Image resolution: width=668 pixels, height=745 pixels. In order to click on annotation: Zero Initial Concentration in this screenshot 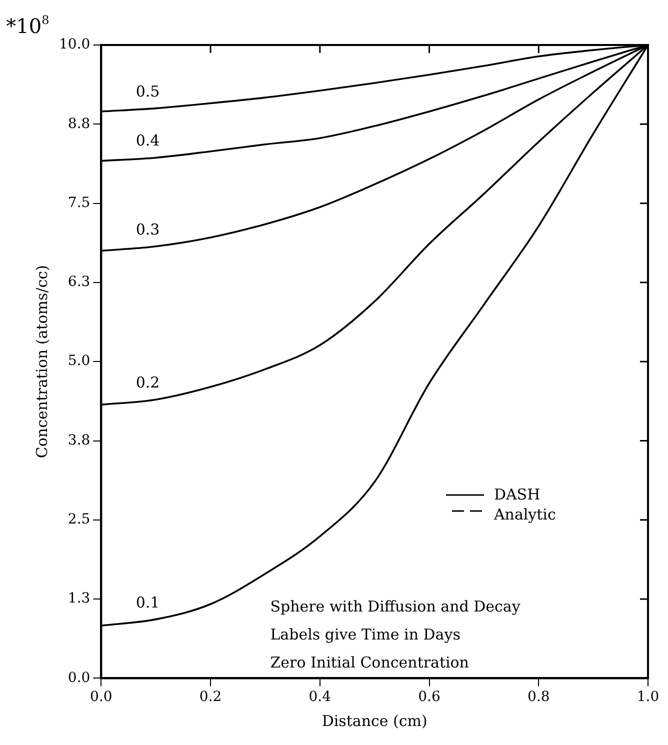, I will do `click(370, 663)`.